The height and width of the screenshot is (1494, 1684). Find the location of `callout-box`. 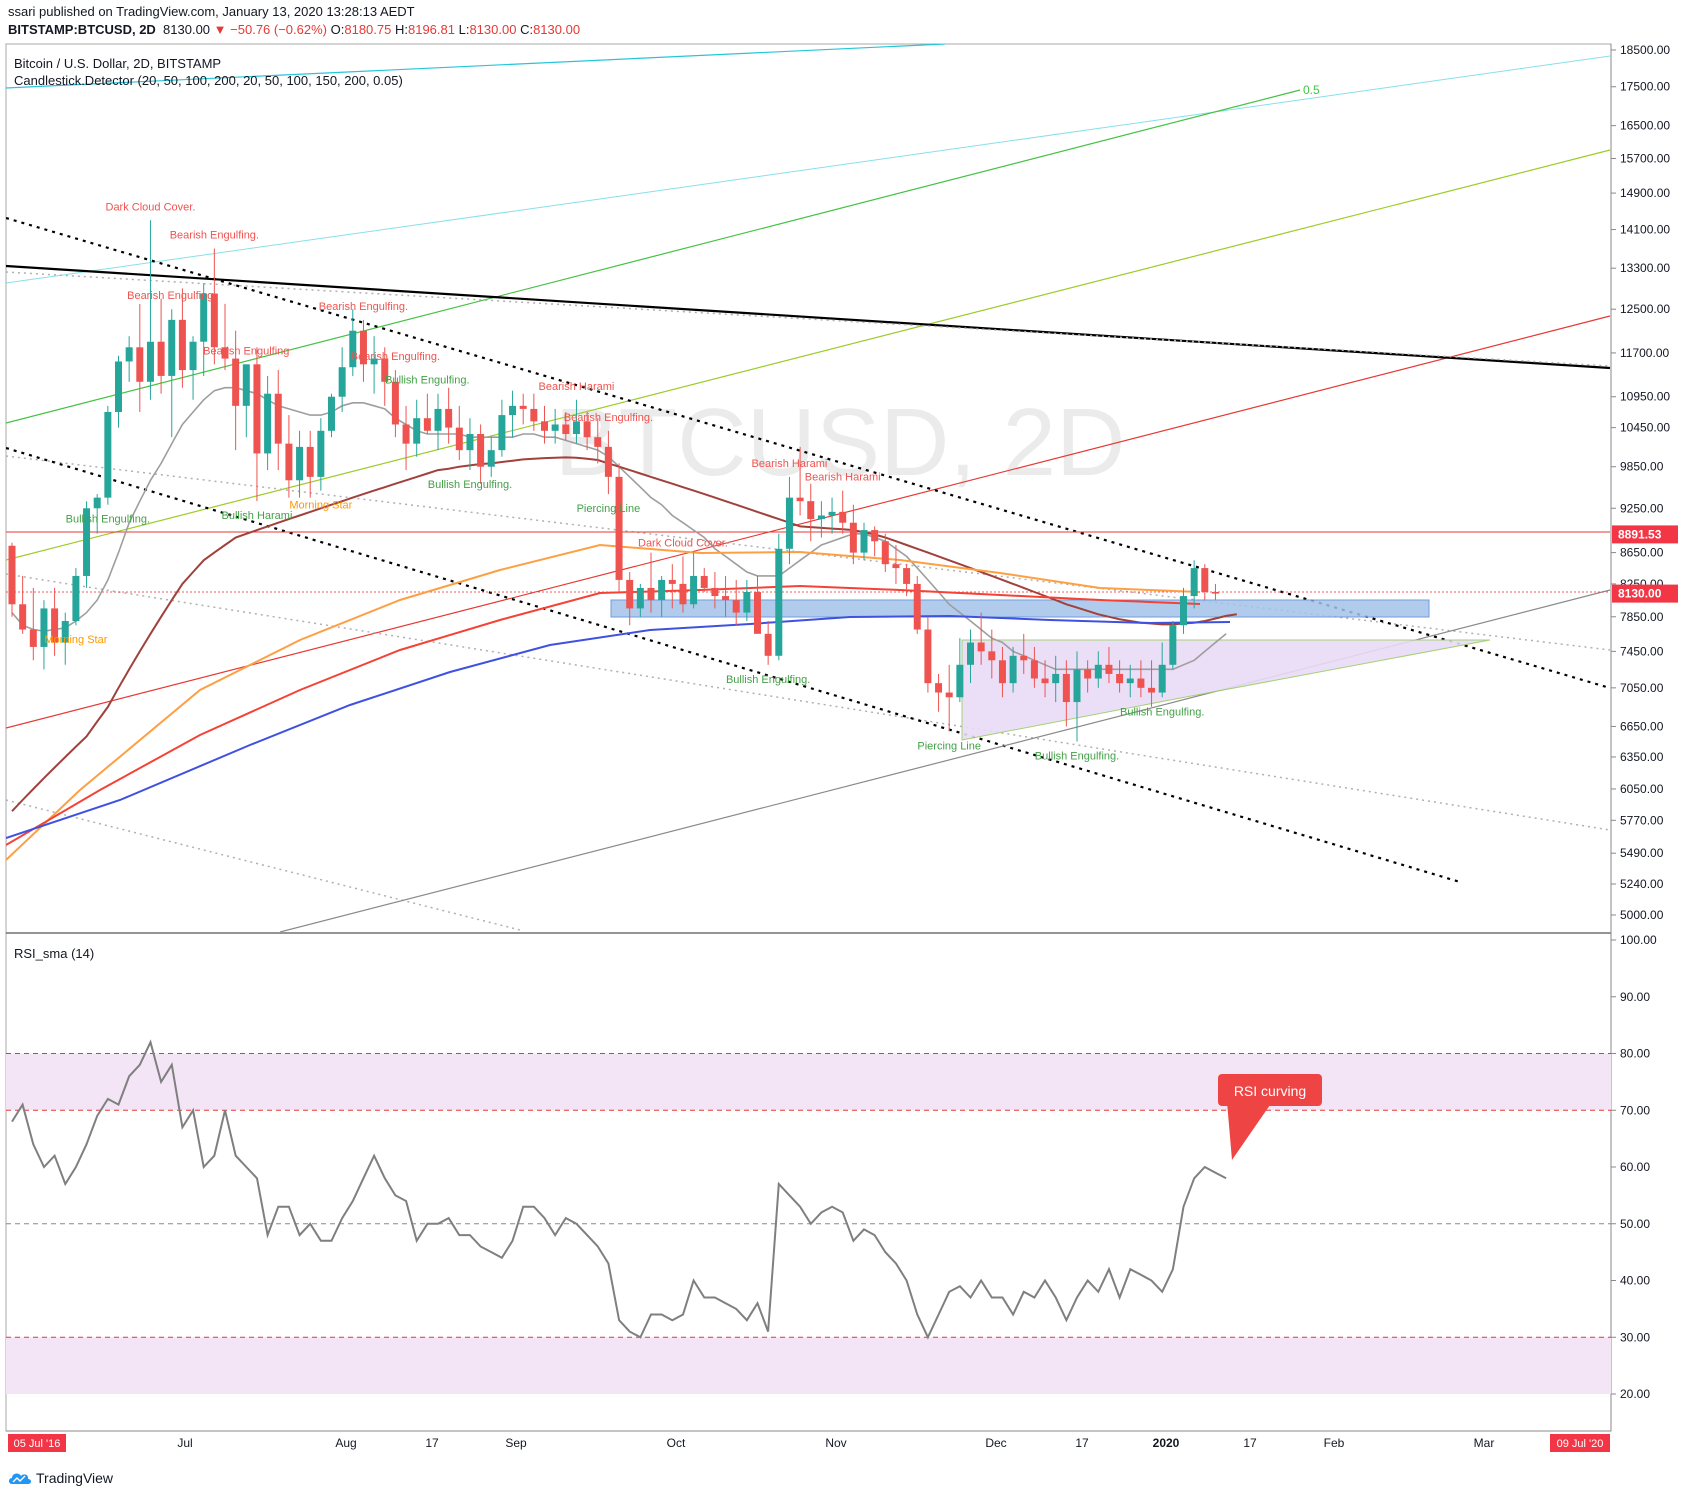

callout-box is located at coordinates (1270, 1090).